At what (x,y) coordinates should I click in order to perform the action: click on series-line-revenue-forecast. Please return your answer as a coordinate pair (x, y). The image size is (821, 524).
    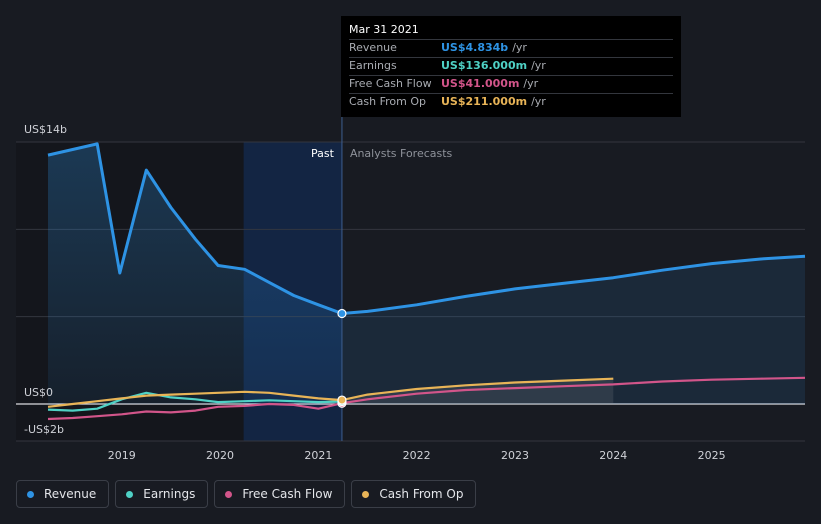
    Looking at the image, I should click on (573, 284).